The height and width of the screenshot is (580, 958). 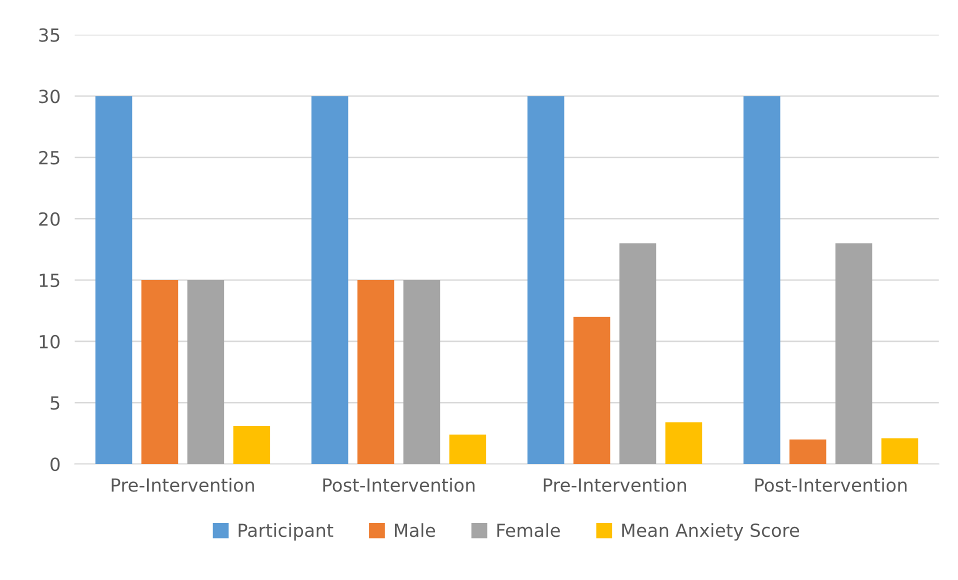 What do you see at coordinates (286, 532) in the screenshot?
I see `legend-label: Participant` at bounding box center [286, 532].